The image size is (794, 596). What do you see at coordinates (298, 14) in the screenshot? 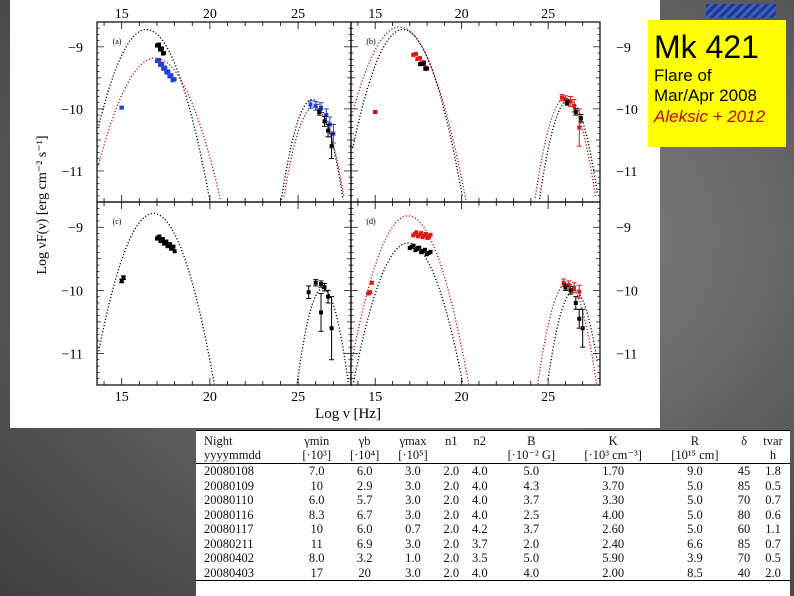
I see `top-tick-label: 25` at bounding box center [298, 14].